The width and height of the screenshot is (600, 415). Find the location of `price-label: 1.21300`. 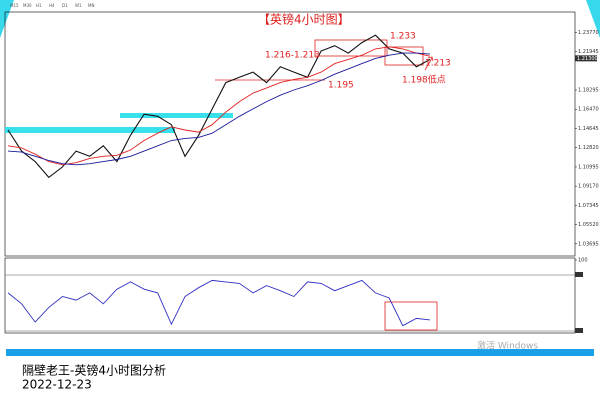

price-label: 1.21300 is located at coordinates (587, 59).